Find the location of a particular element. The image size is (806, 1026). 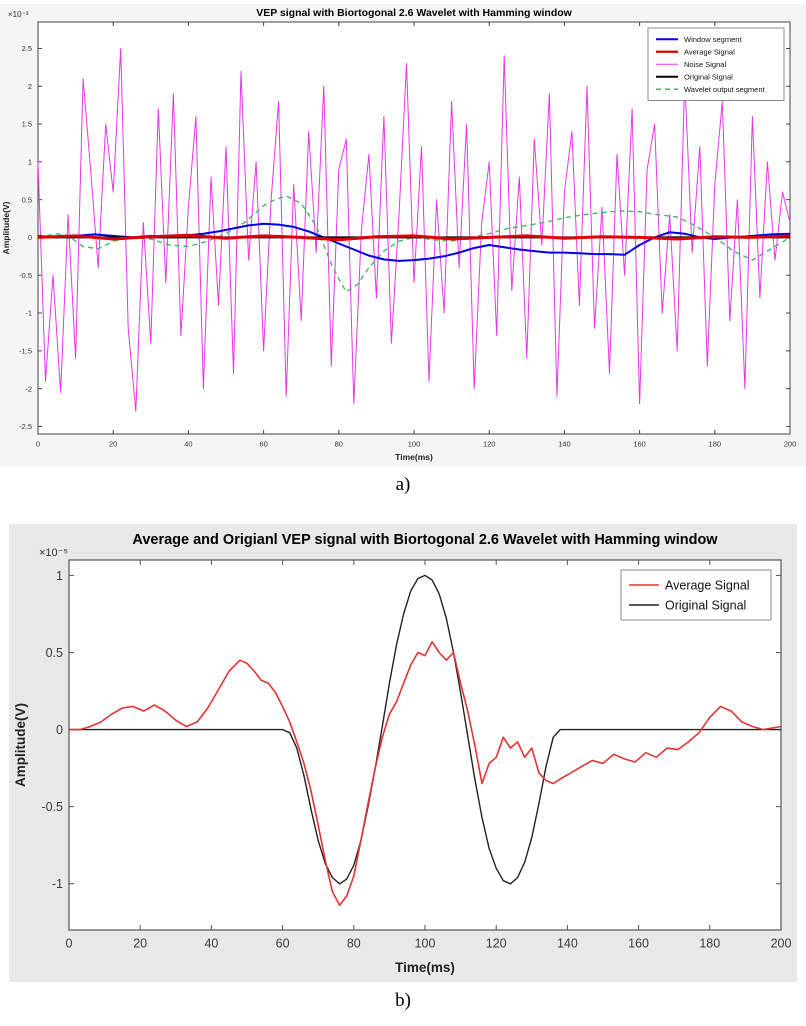

svg-text: Window segment is located at coordinates (713, 39).